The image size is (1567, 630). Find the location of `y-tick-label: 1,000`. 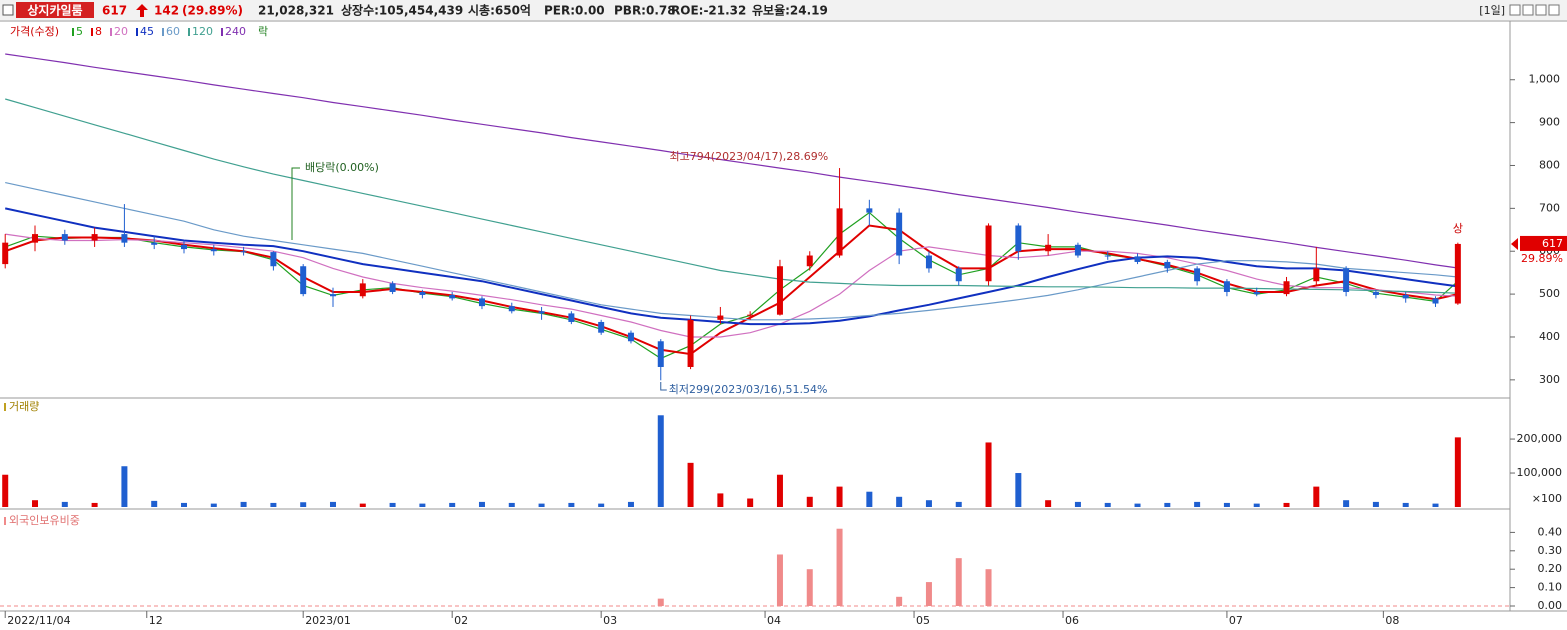

y-tick-label: 1,000 is located at coordinates (1545, 79).